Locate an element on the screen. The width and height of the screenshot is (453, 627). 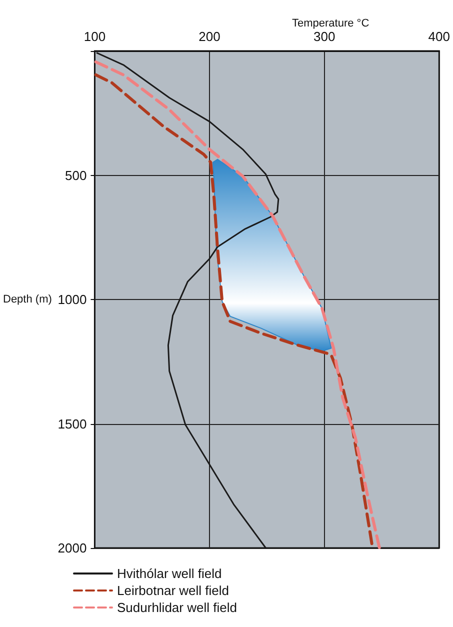
legend-label: Sudurhlidar well field is located at coordinates (177, 607).